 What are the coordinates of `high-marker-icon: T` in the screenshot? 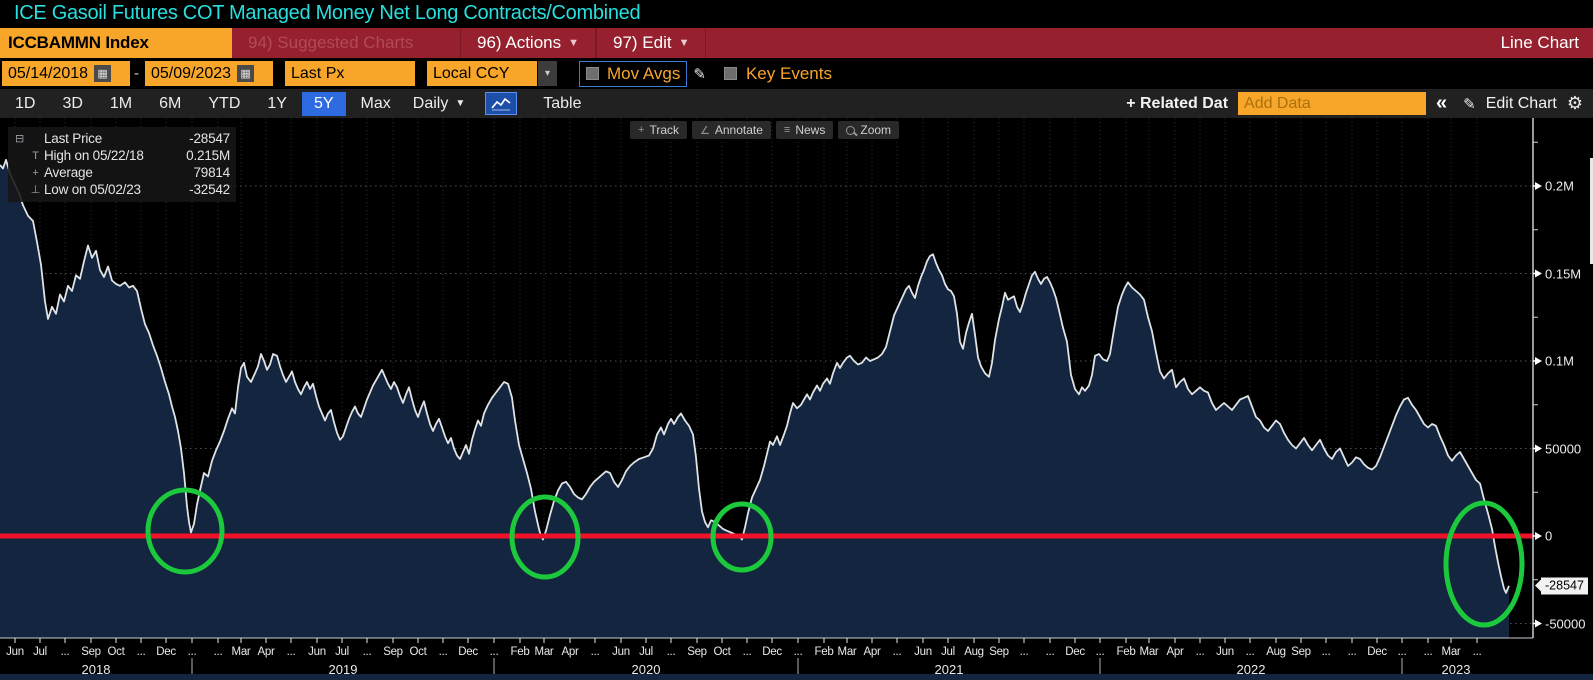 It's located at (35, 155).